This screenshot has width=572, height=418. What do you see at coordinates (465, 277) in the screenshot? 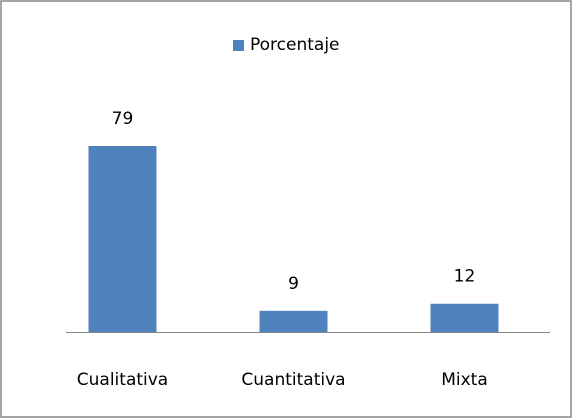
I see `data-label: 12` at bounding box center [465, 277].